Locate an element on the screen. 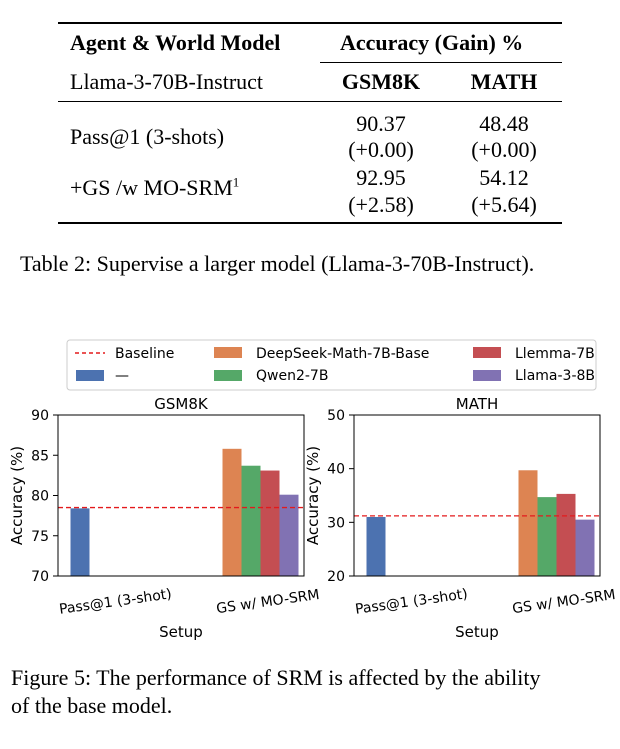 The height and width of the screenshot is (749, 620). y-tick-label: 70 is located at coordinates (40, 577).